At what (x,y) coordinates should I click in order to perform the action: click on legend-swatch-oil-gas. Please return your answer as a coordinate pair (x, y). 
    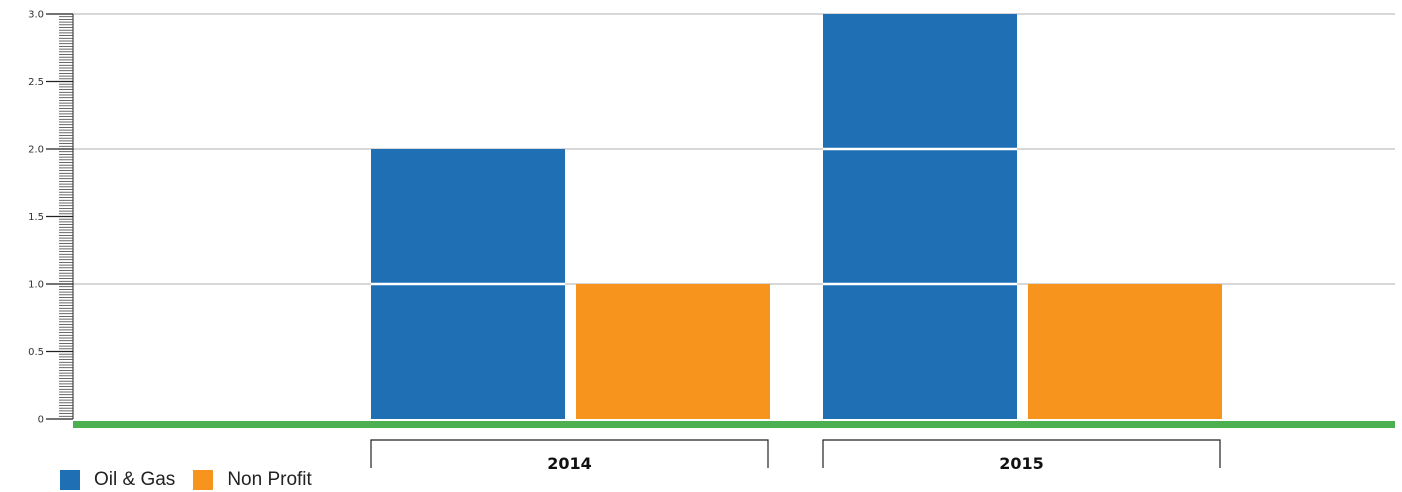
    Looking at the image, I should click on (70, 480).